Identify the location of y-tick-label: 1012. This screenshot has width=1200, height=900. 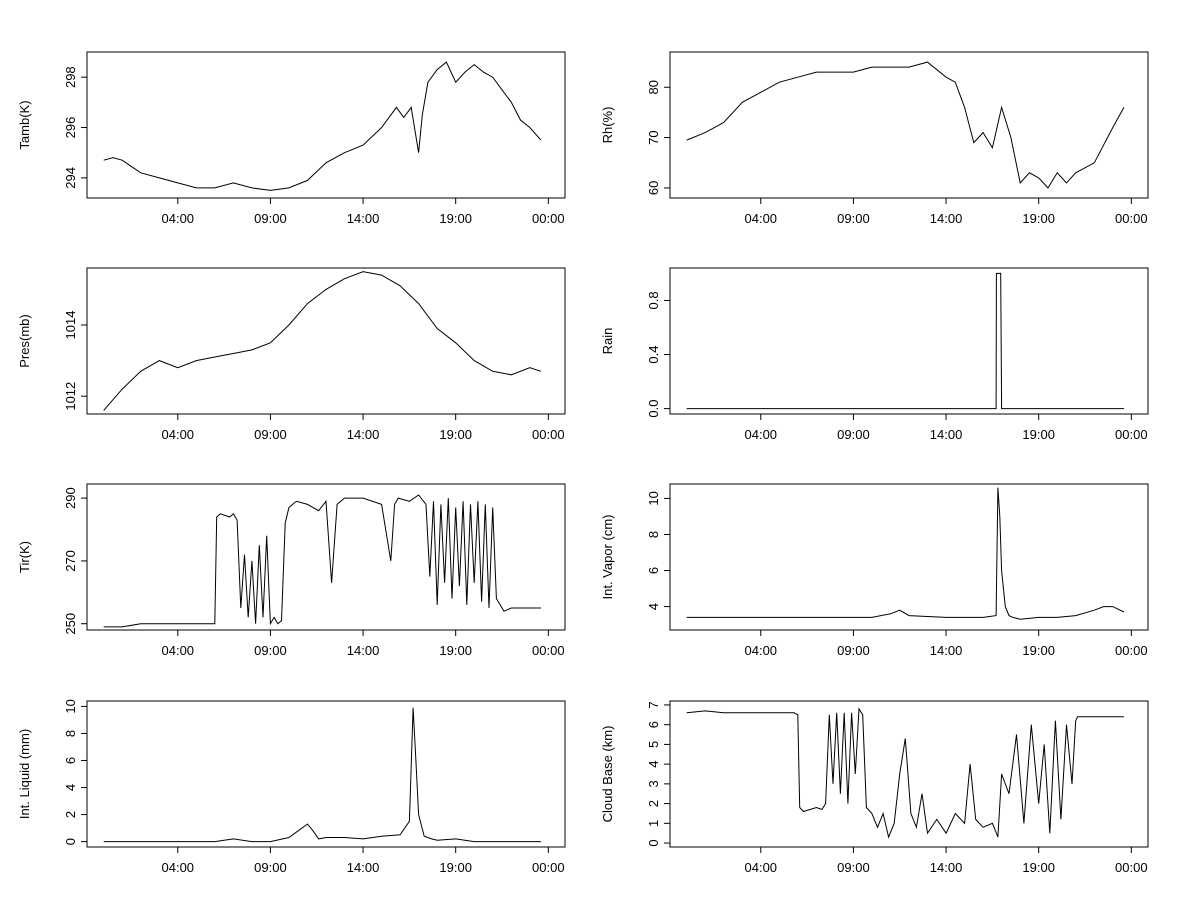
(70, 396).